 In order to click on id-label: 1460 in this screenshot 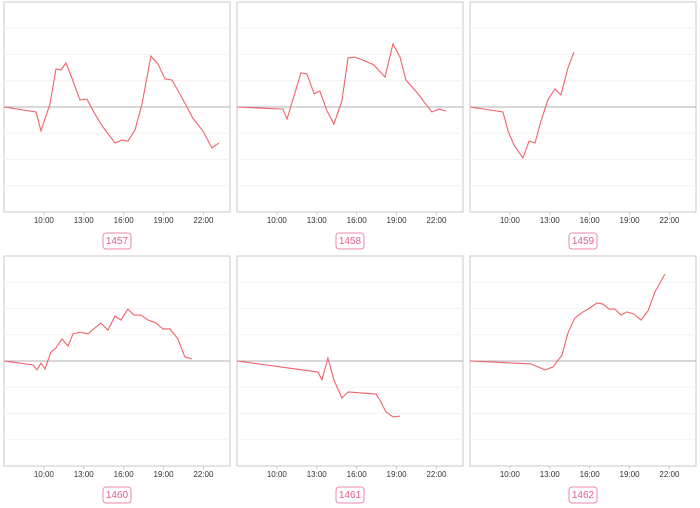, I will do `click(117, 495)`.